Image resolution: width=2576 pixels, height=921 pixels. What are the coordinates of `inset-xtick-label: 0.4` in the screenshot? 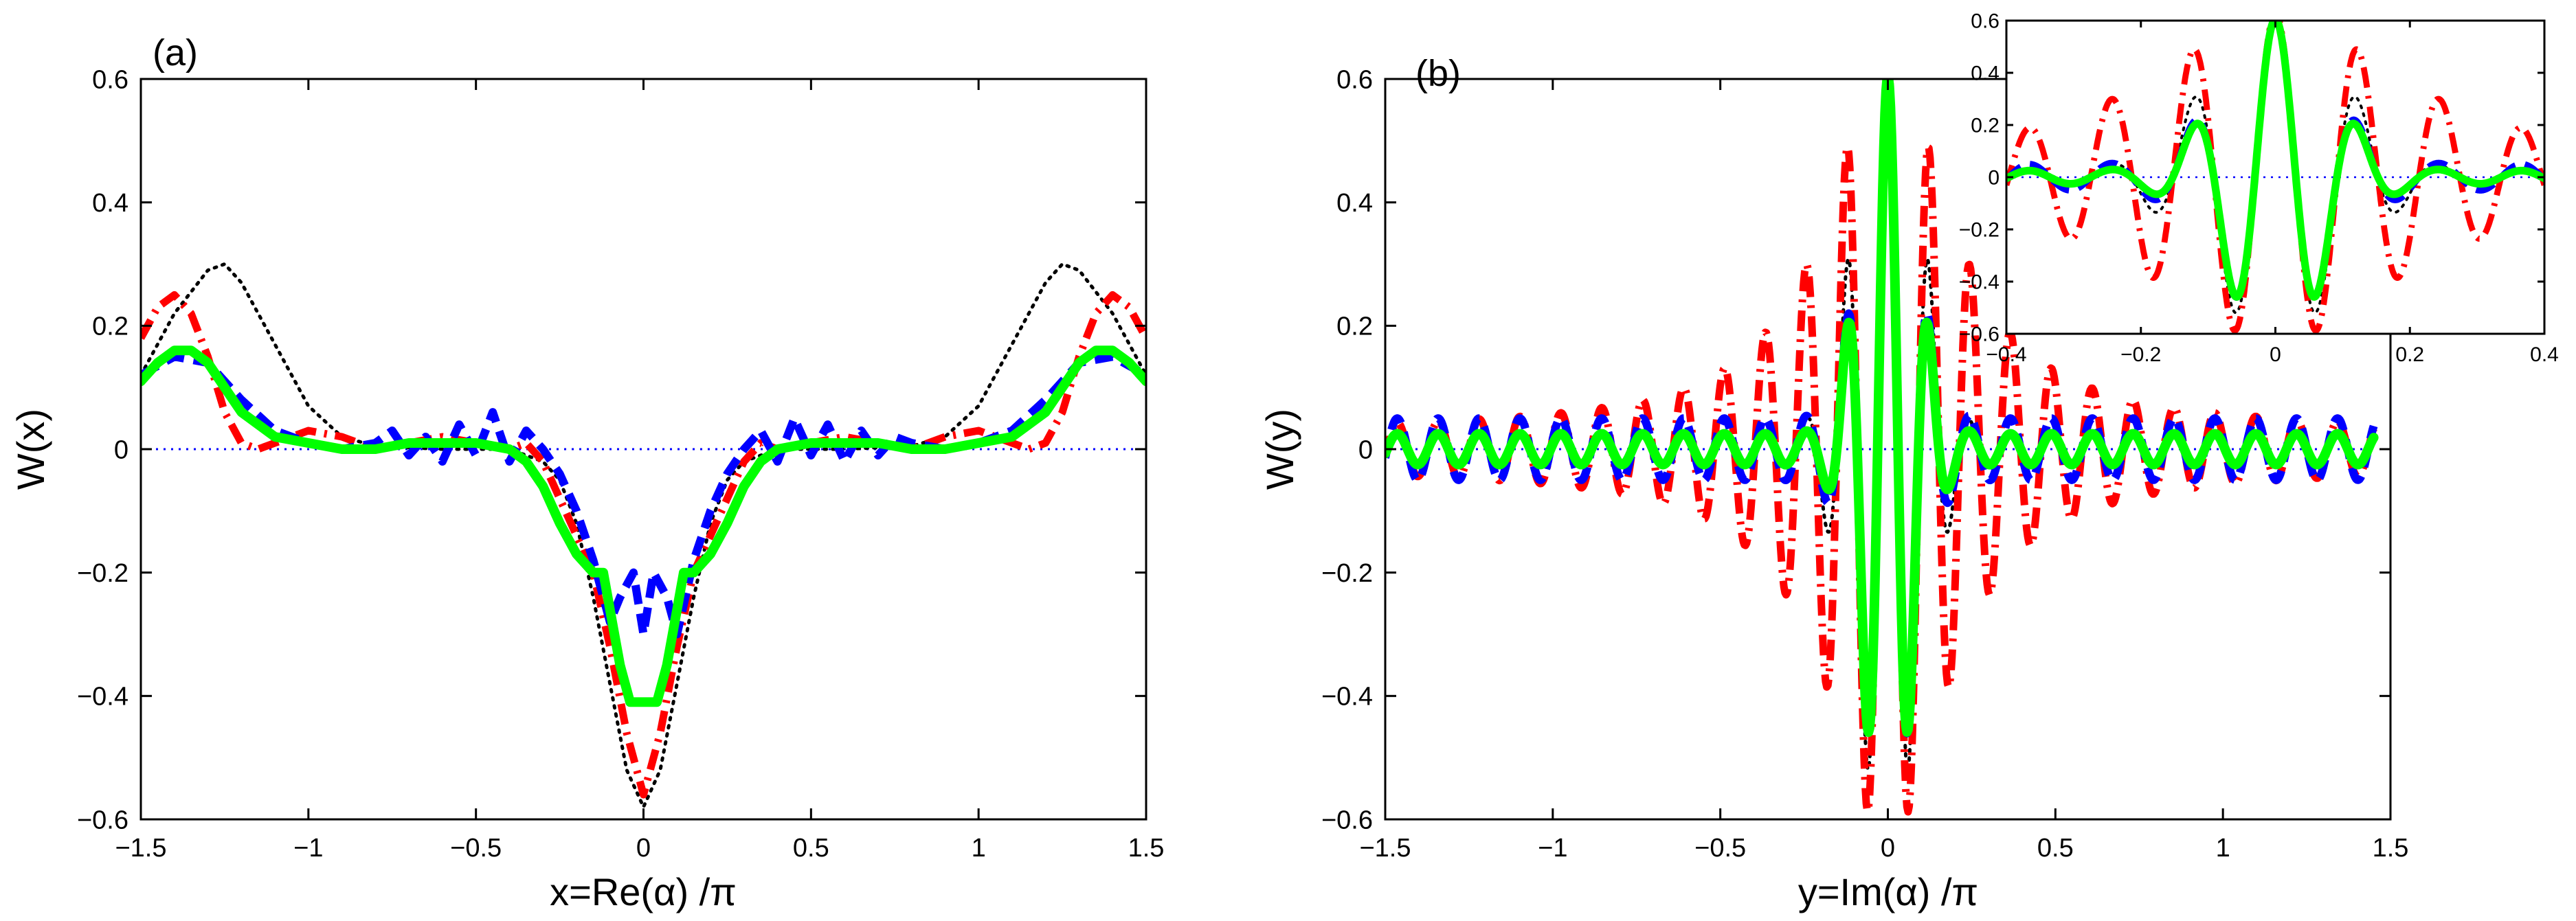 It's located at (2544, 354).